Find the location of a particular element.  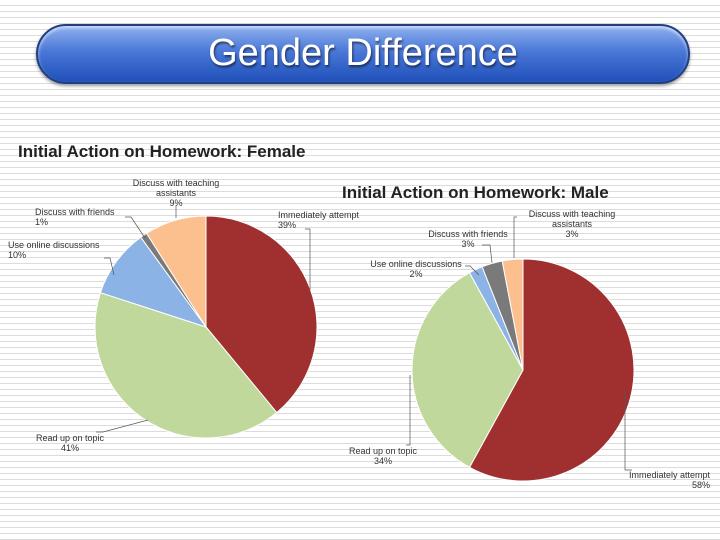

male-leader-immediately-attempt is located at coordinates (628, 430).